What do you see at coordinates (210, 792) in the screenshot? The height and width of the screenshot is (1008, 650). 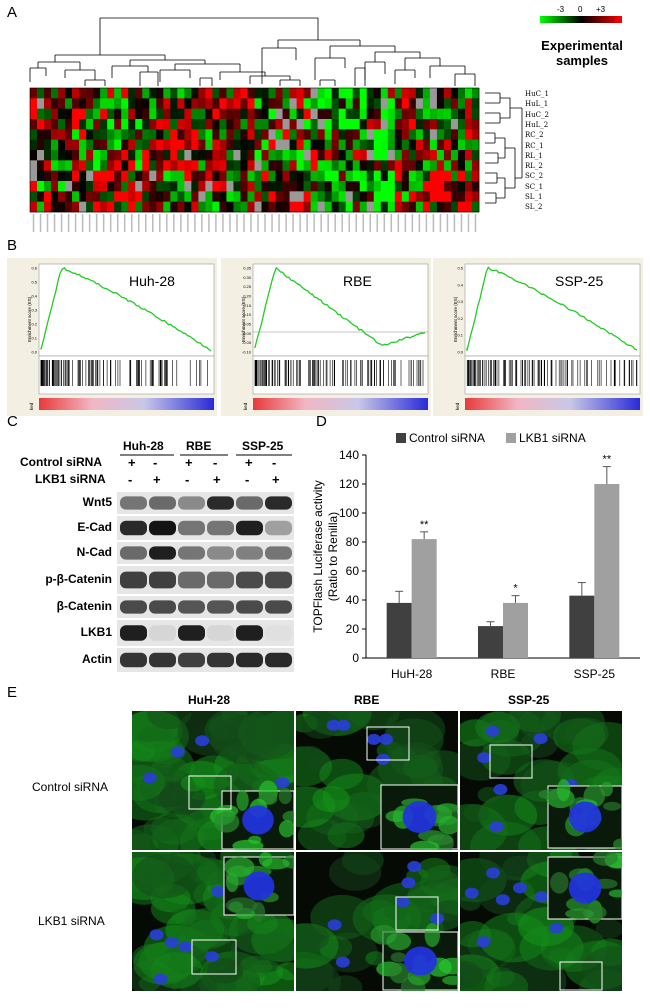 I see `inset-selection-box` at bounding box center [210, 792].